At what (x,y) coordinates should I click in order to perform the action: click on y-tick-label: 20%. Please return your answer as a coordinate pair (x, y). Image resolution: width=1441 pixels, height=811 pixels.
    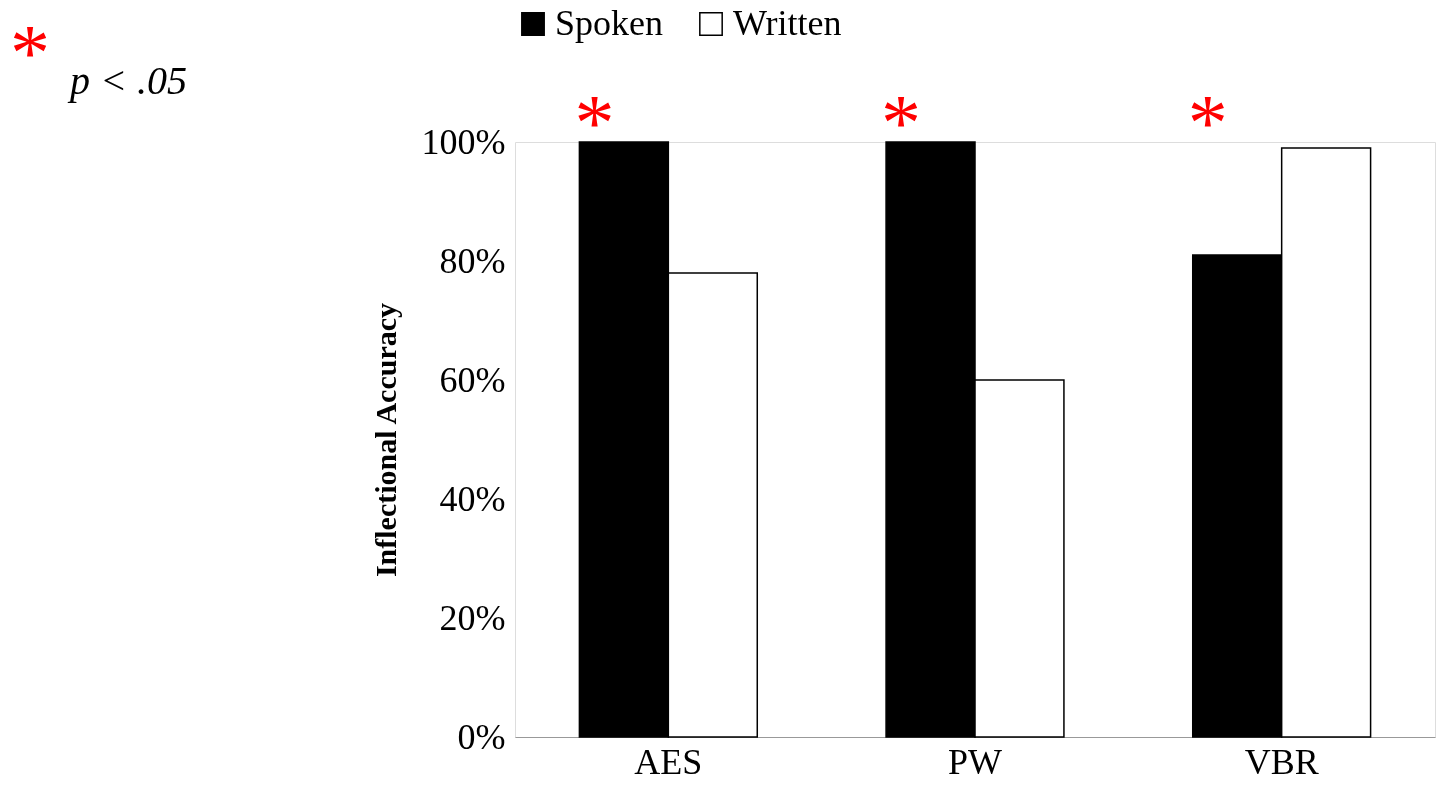
    Looking at the image, I should click on (472, 617).